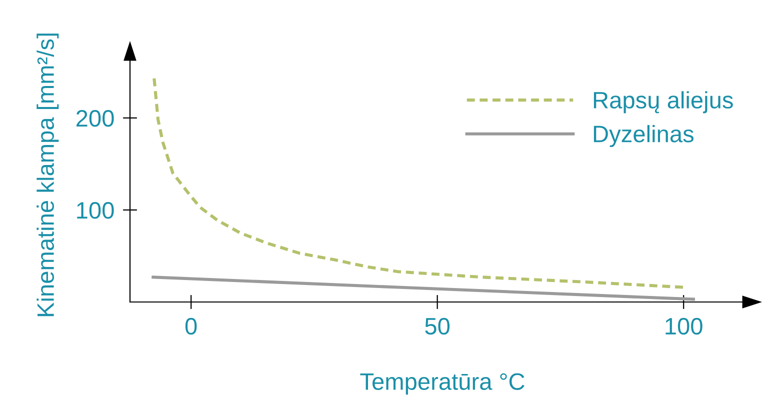 This screenshot has width=769, height=414. I want to click on legend-label: Rapsų aliejus, so click(663, 102).